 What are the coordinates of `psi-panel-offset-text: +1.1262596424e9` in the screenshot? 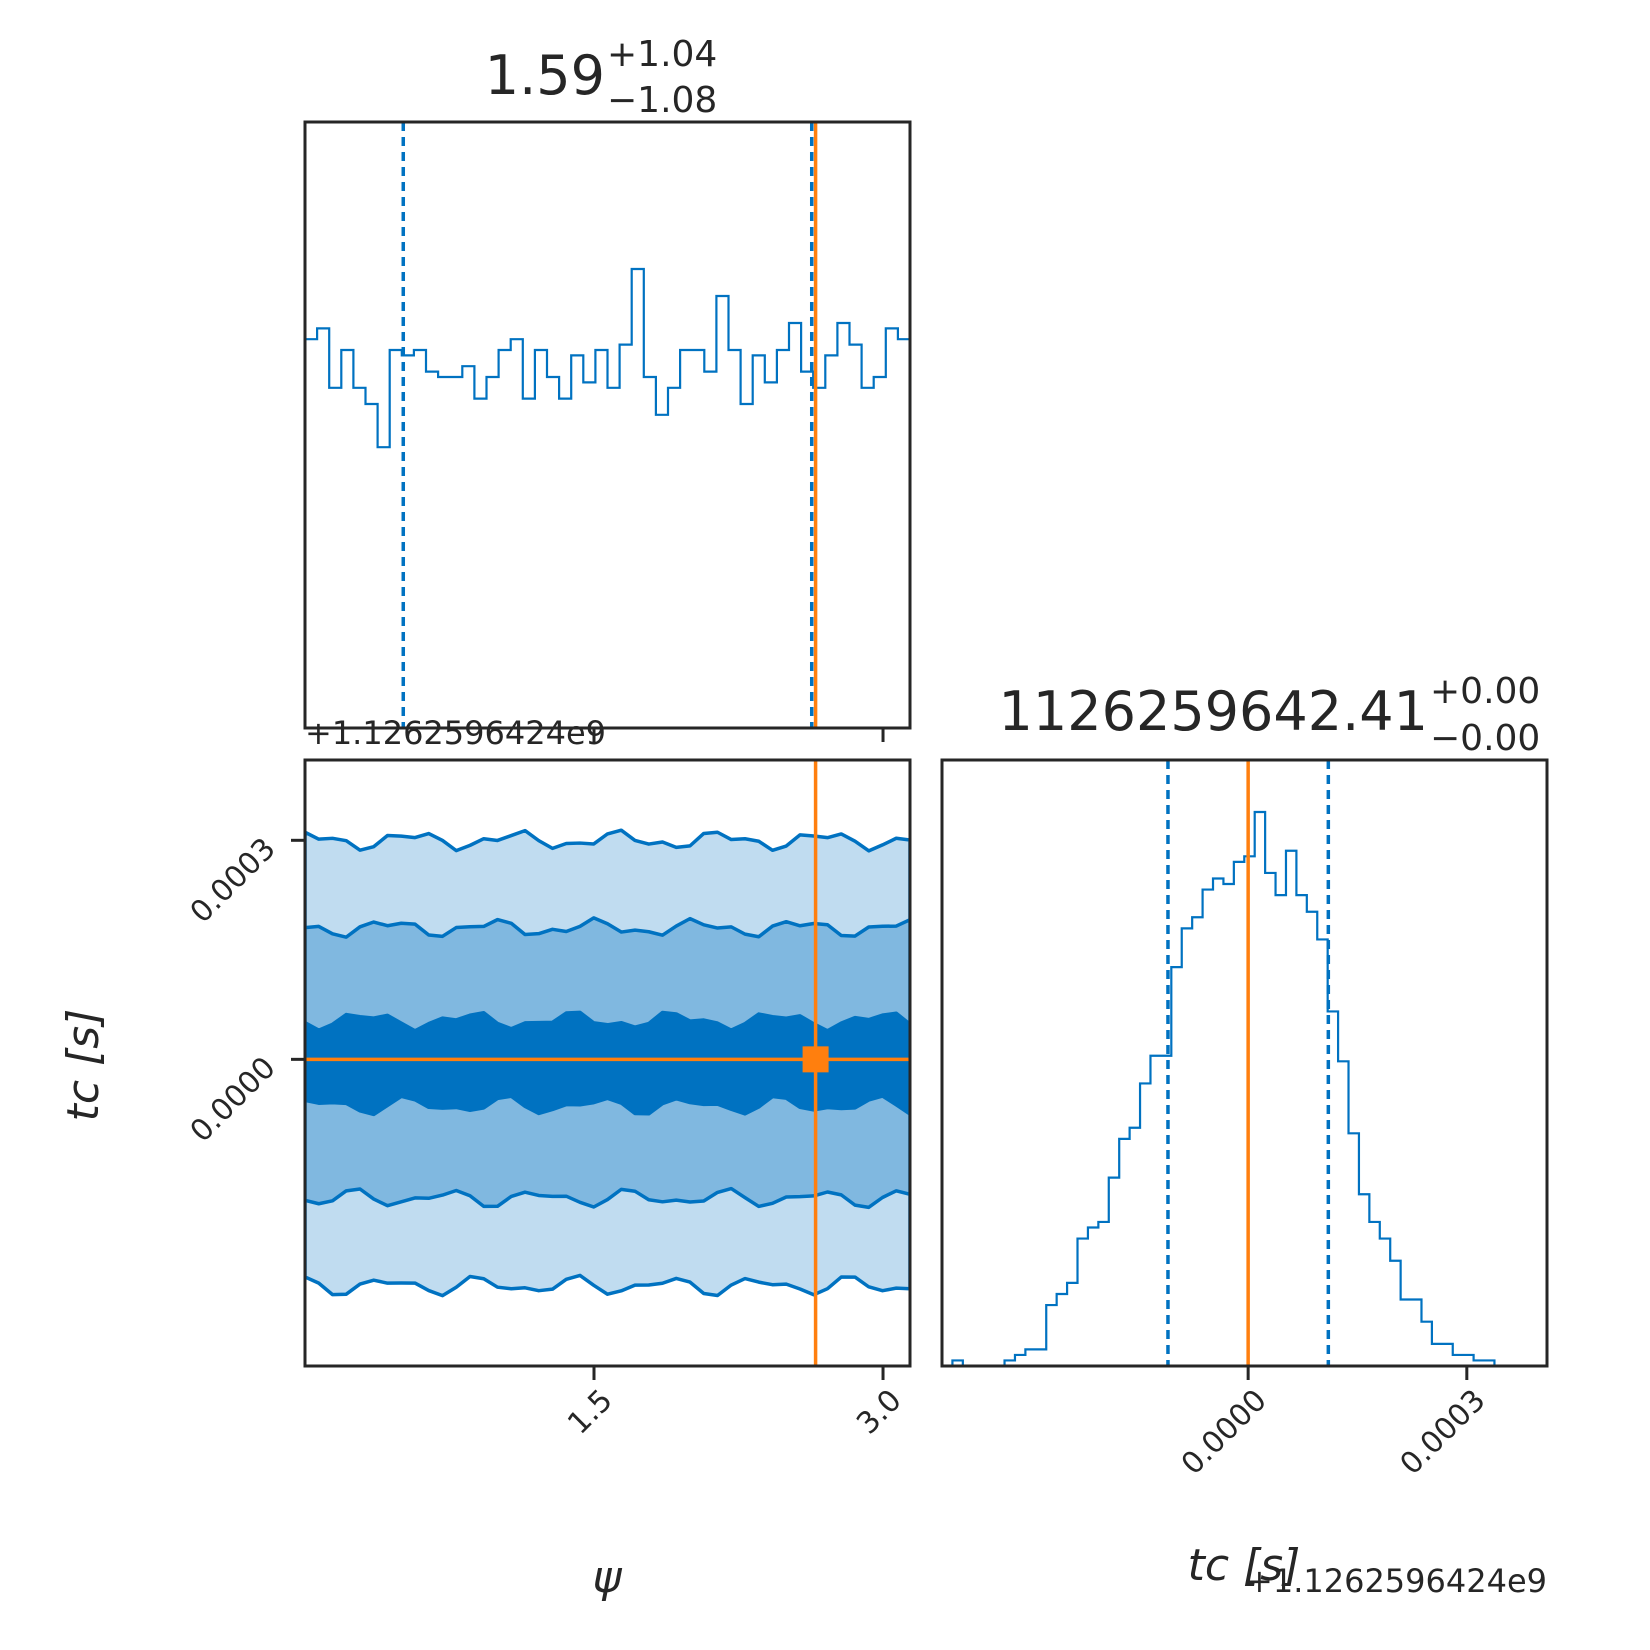 It's located at (455, 733).